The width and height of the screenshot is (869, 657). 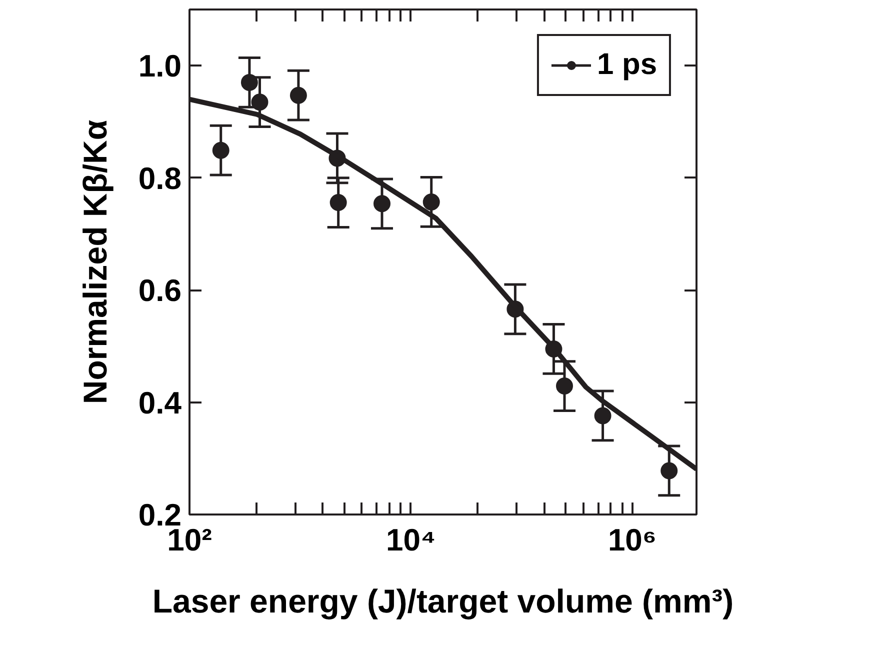 I want to click on y-tick-label: 0.4, so click(x=160, y=402).